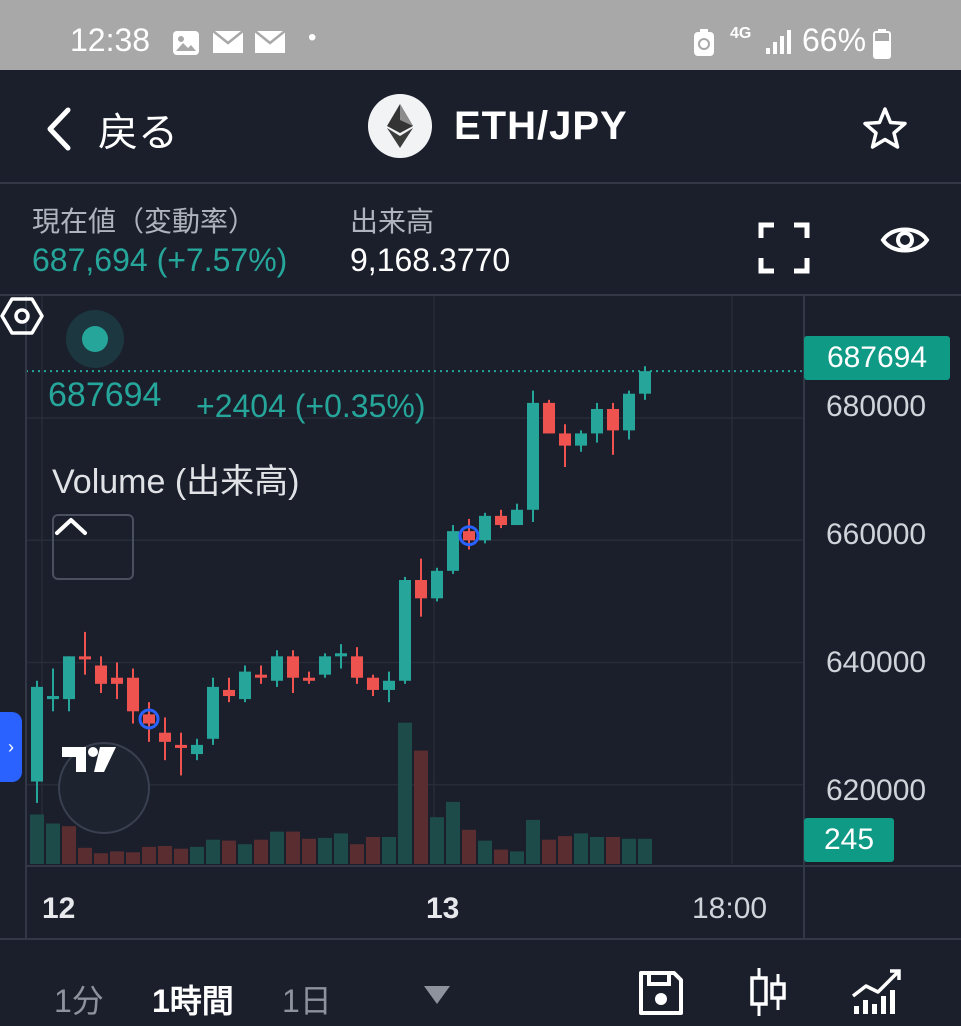 This screenshot has height=1026, width=961. What do you see at coordinates (876, 992) in the screenshot?
I see `indicators-icon` at bounding box center [876, 992].